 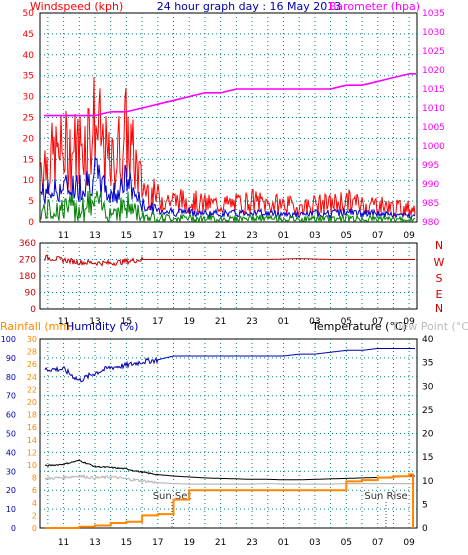 I want to click on wind-tick-label: 5, so click(x=31, y=202).